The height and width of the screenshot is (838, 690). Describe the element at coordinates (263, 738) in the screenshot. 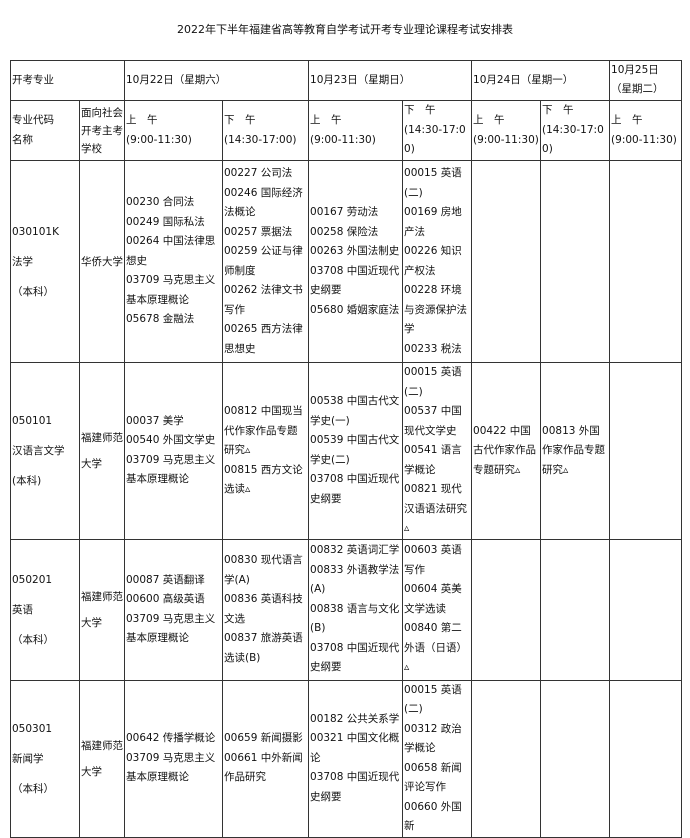

I see `course-item: 00659 新闻摄影` at that location.